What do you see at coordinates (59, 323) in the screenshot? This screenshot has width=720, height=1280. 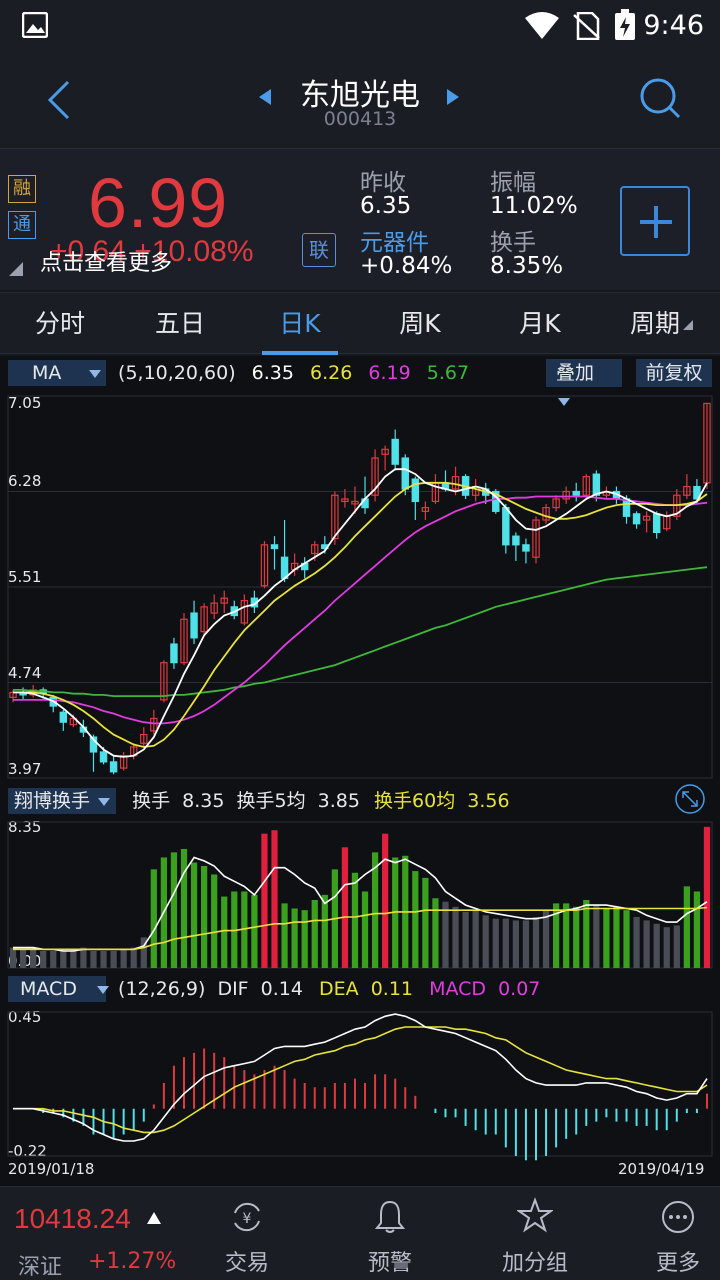 I see `tab-intraday: 分时` at bounding box center [59, 323].